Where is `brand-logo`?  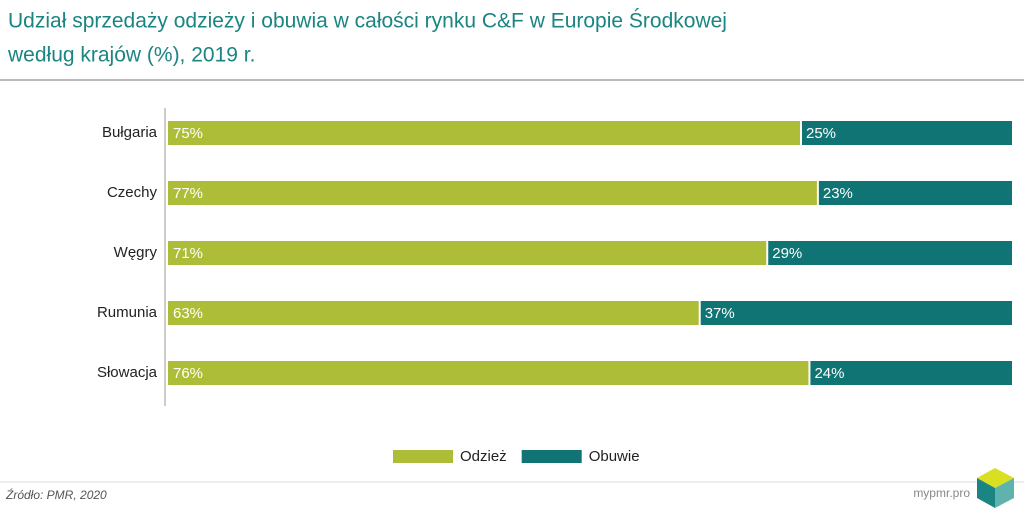 brand-logo is located at coordinates (995, 488).